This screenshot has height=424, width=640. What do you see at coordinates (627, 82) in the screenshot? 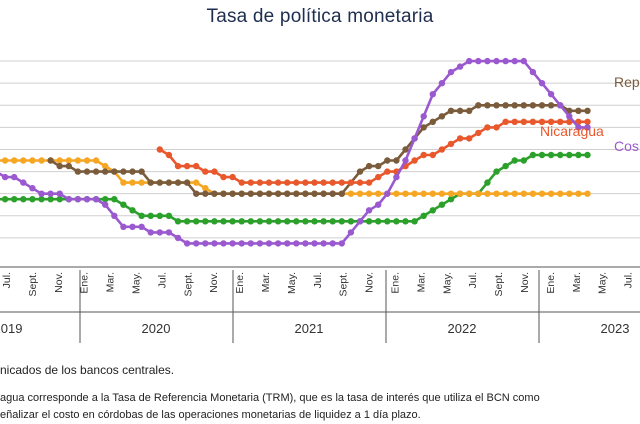
I see `series-label-rd: Rep` at bounding box center [627, 82].